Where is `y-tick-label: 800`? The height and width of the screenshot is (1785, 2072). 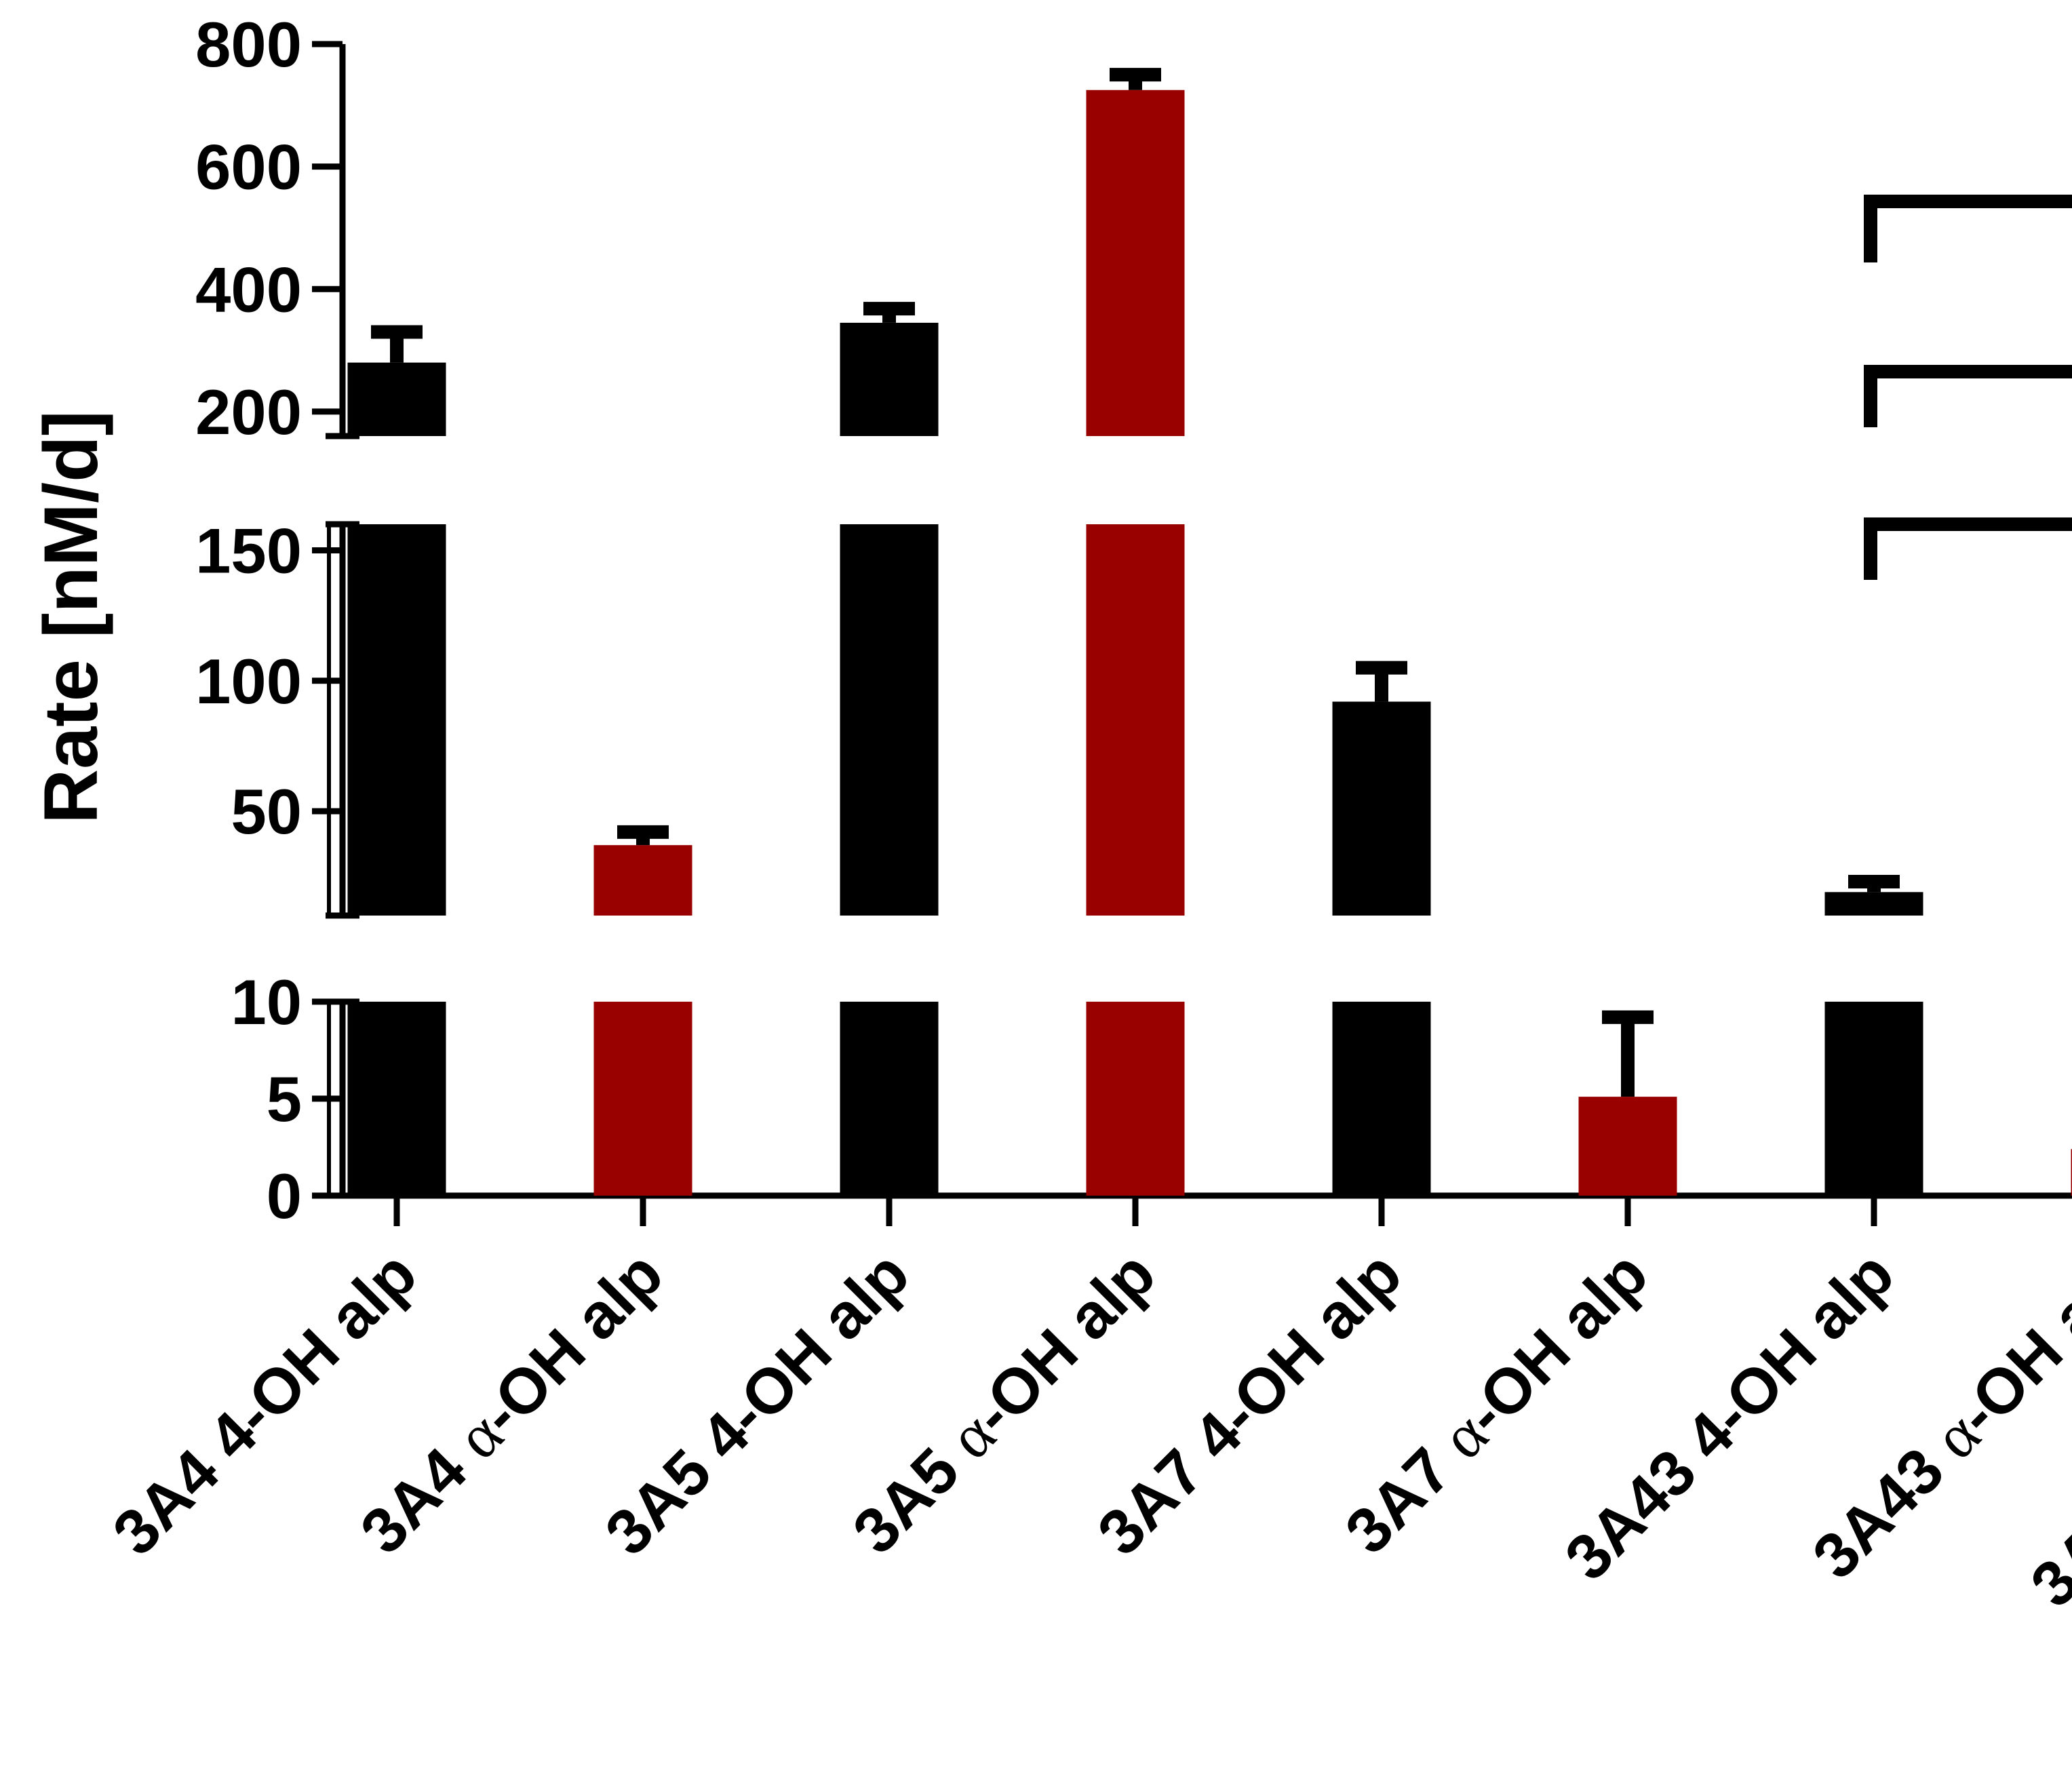
y-tick-label: 800 is located at coordinates (248, 45).